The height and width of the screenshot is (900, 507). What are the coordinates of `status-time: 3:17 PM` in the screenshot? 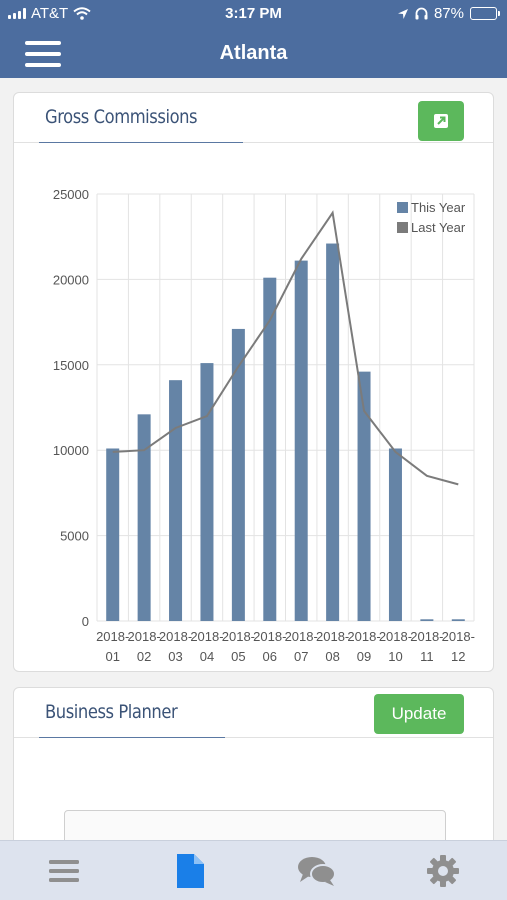 It's located at (253, 13).